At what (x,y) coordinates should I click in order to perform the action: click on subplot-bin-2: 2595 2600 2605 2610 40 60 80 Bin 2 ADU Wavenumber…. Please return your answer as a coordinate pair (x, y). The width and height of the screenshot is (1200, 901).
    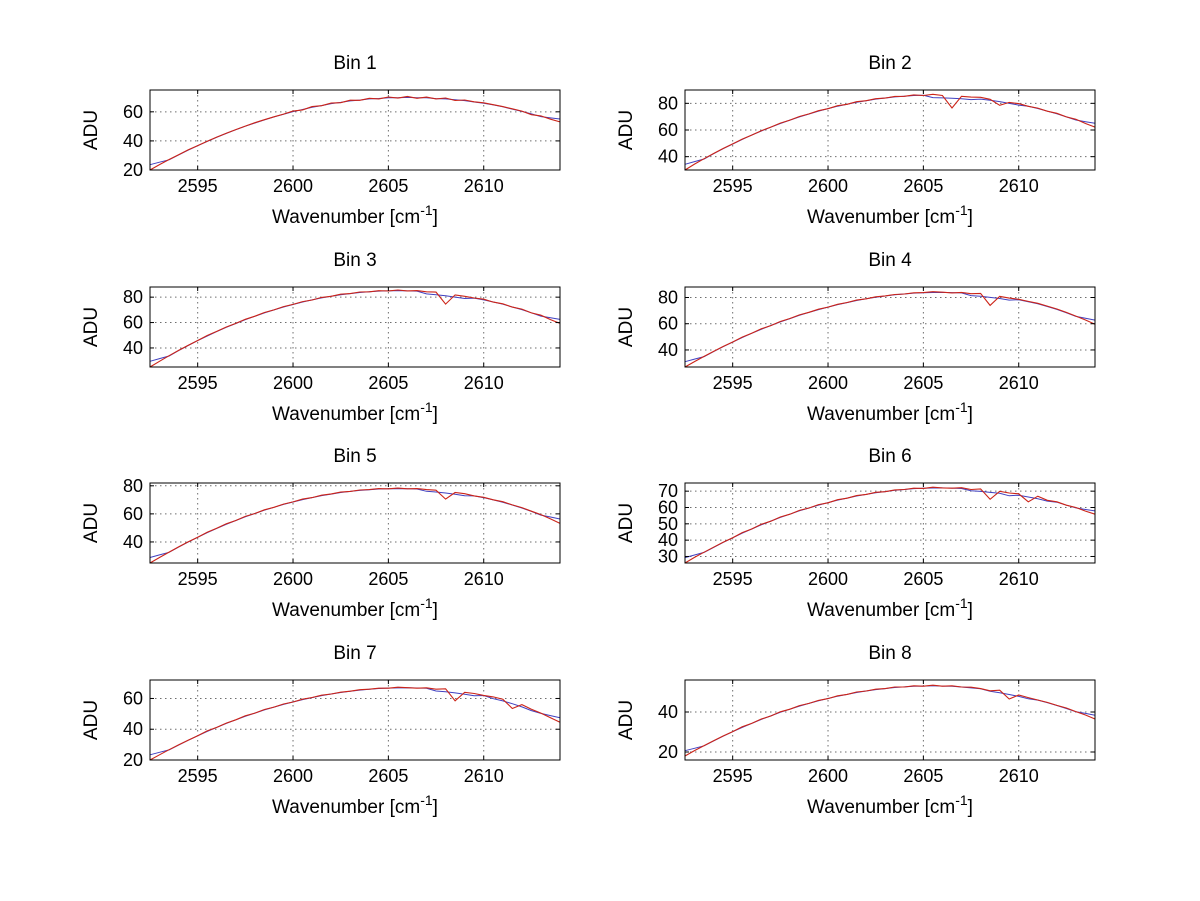
    Looking at the image, I should click on (860, 143).